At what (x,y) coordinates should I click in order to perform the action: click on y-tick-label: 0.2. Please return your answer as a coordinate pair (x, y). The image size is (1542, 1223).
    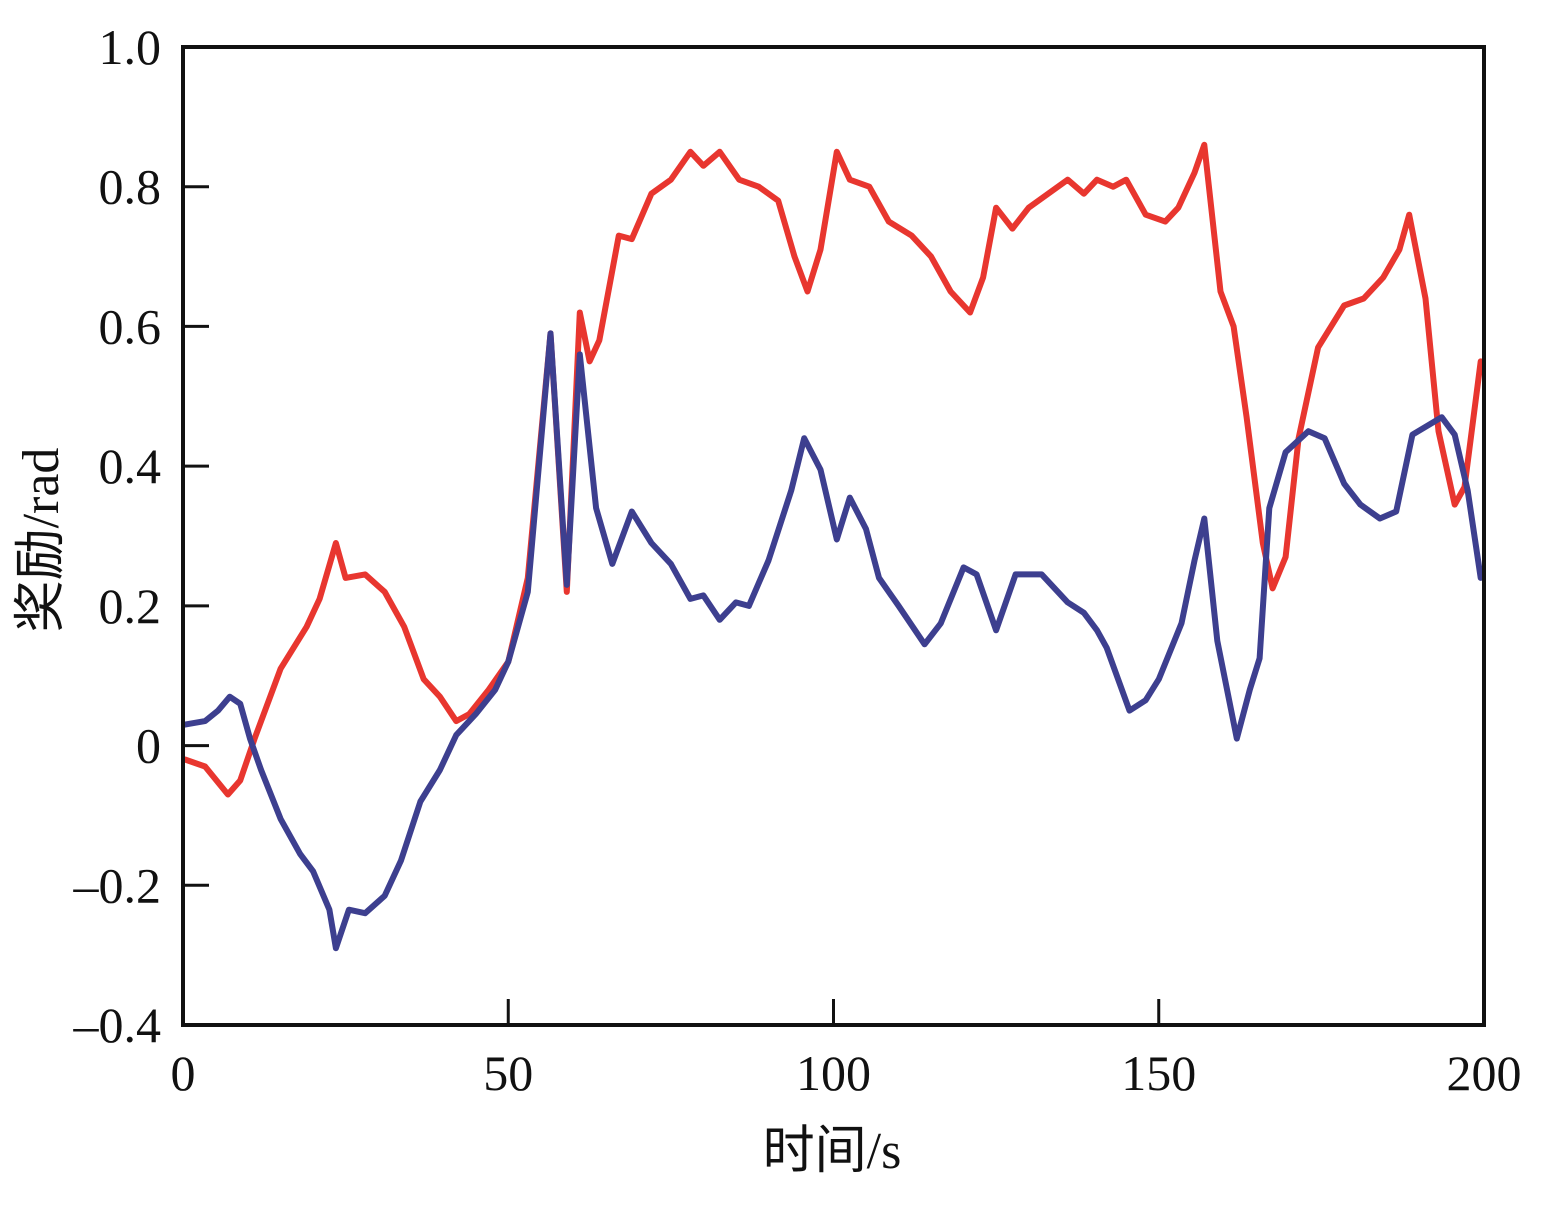
    Looking at the image, I should click on (130, 606).